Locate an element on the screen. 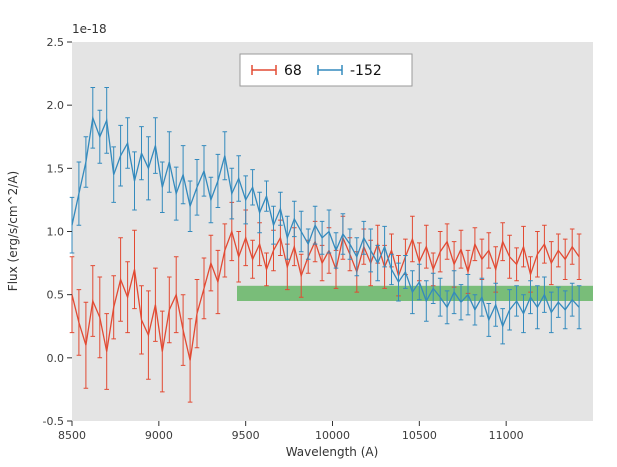 This screenshot has height=467, width=617. x-tick-label: 8500 is located at coordinates (72, 435).